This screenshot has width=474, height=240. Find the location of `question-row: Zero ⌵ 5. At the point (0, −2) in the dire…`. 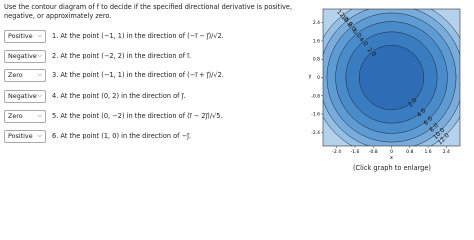

question-row: Zero ⌵ 5. At the point (0, −2) in the dire… is located at coordinates (113, 116).